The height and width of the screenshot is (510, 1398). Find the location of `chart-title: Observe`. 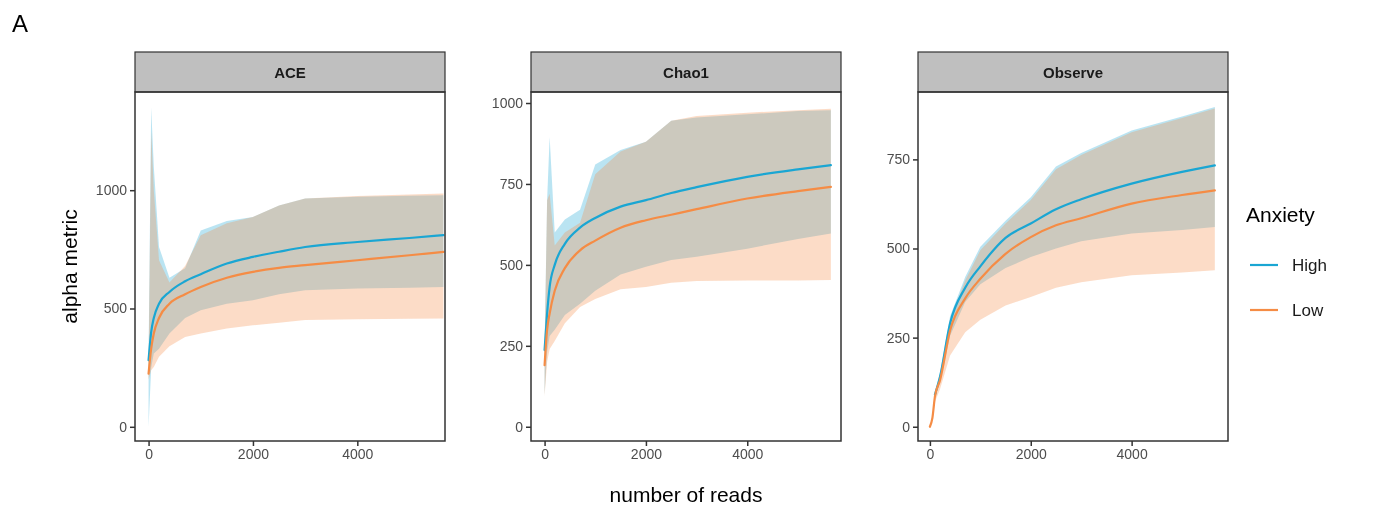

chart-title: Observe is located at coordinates (1073, 72).